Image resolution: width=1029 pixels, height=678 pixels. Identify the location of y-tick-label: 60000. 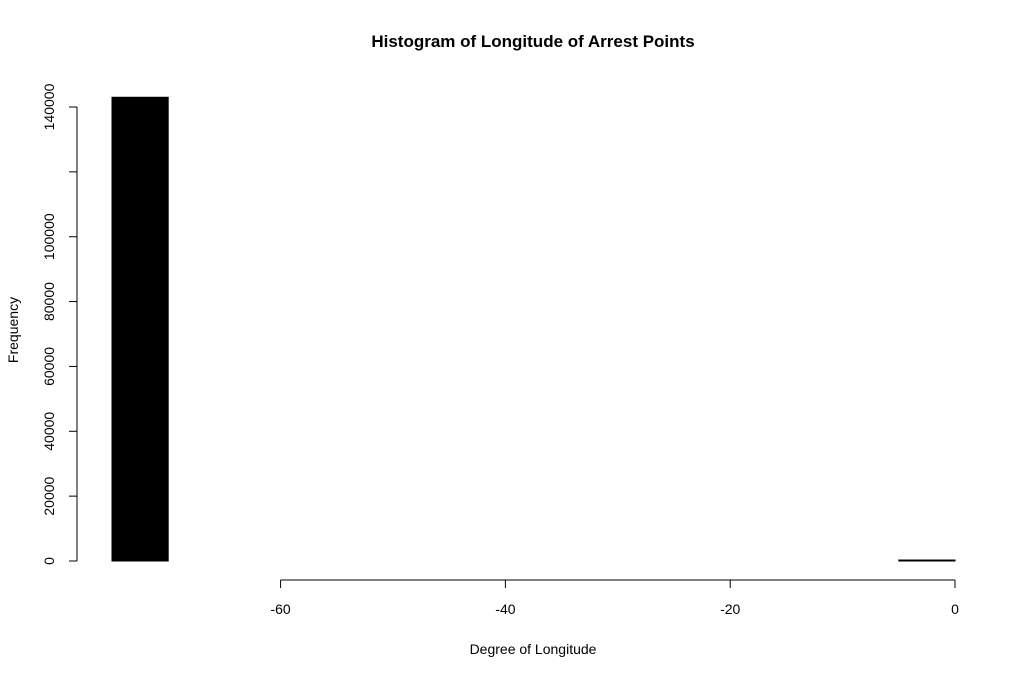
(49, 366).